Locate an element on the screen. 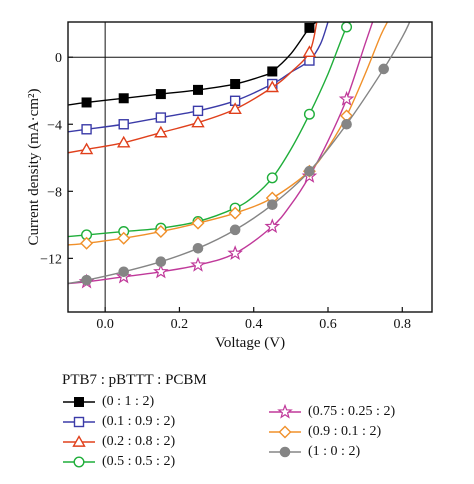 Image resolution: width=474 pixels, height=484 pixels. y-tick-label: −8 is located at coordinates (54, 192).